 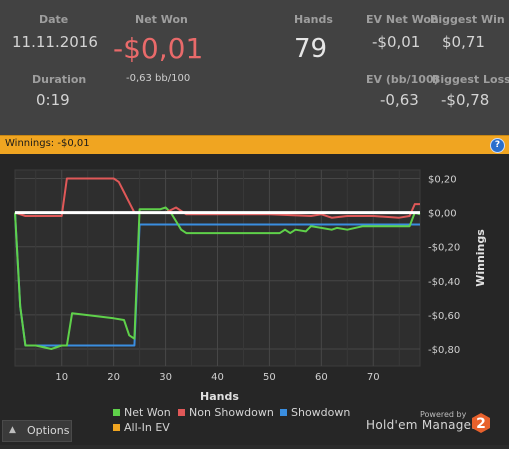 I want to click on y-tick-label: -$0,80, so click(x=444, y=350).